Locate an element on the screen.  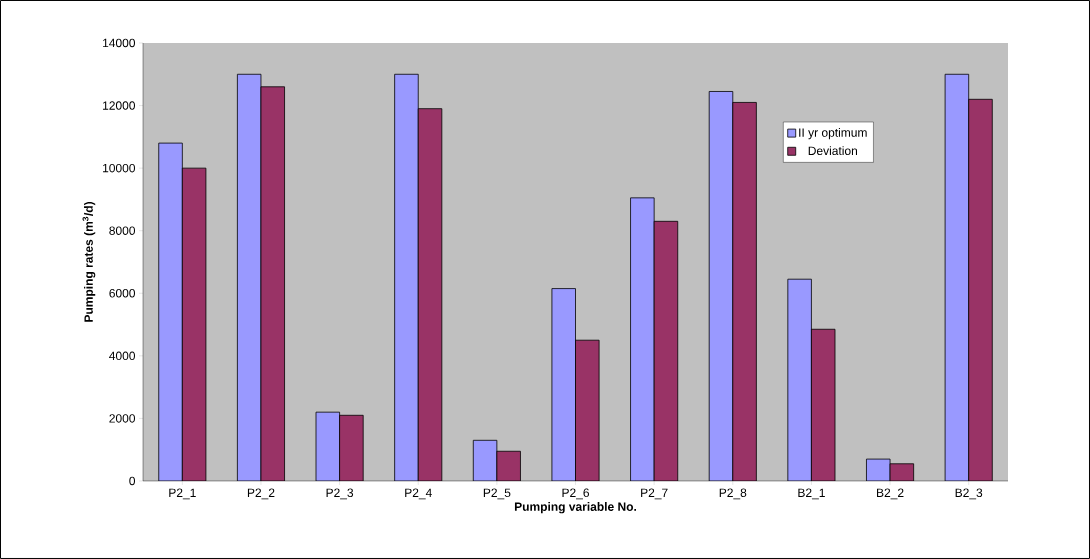
x-axis-title: Pumping variable No. is located at coordinates (575, 508).